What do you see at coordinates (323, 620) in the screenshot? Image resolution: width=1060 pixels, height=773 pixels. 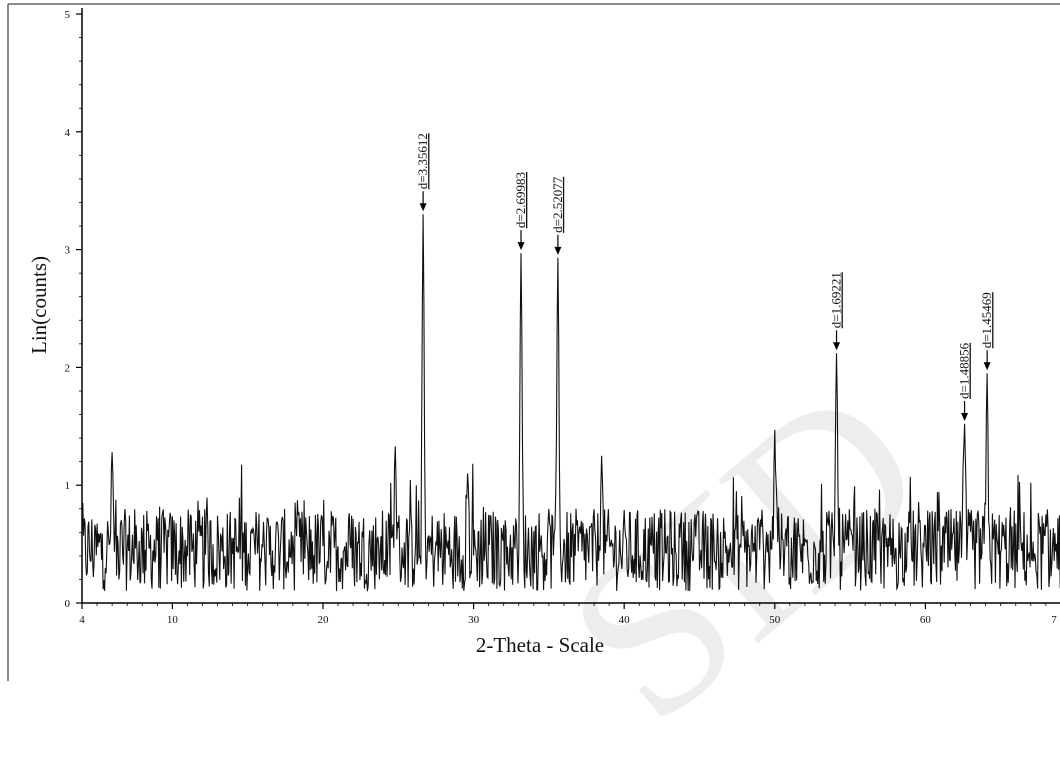 I see `x-tick-label: 20` at bounding box center [323, 620].